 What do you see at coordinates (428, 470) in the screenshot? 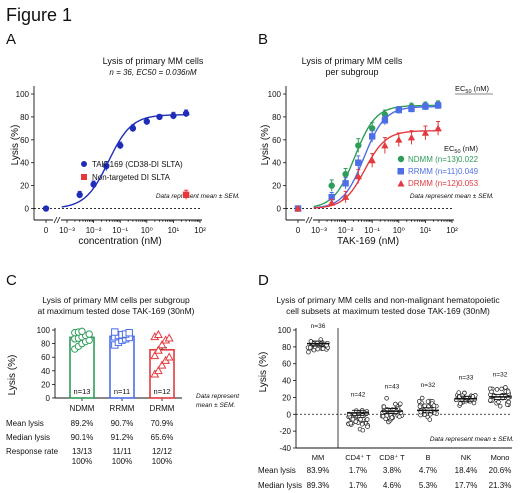
I see `stat-value: 4.7%` at bounding box center [428, 470].